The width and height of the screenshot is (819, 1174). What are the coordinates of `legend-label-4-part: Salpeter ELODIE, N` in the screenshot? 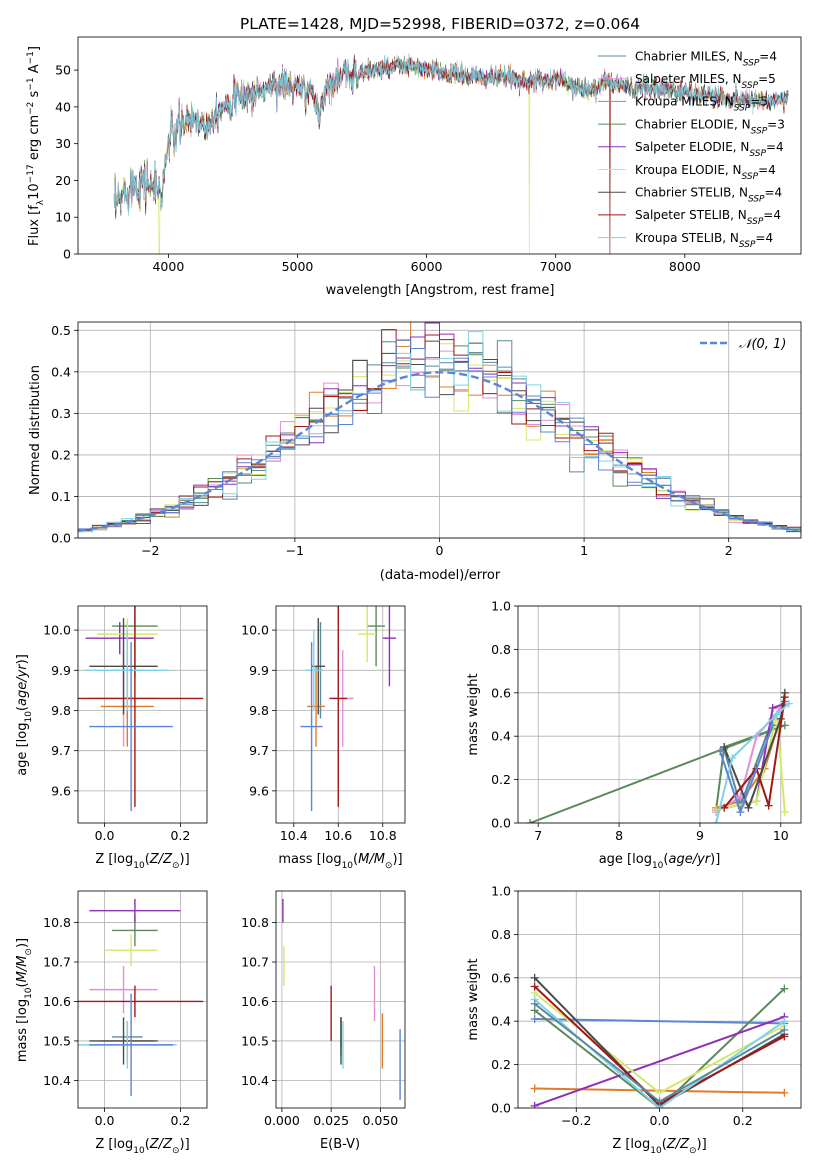 It's located at (692, 147).